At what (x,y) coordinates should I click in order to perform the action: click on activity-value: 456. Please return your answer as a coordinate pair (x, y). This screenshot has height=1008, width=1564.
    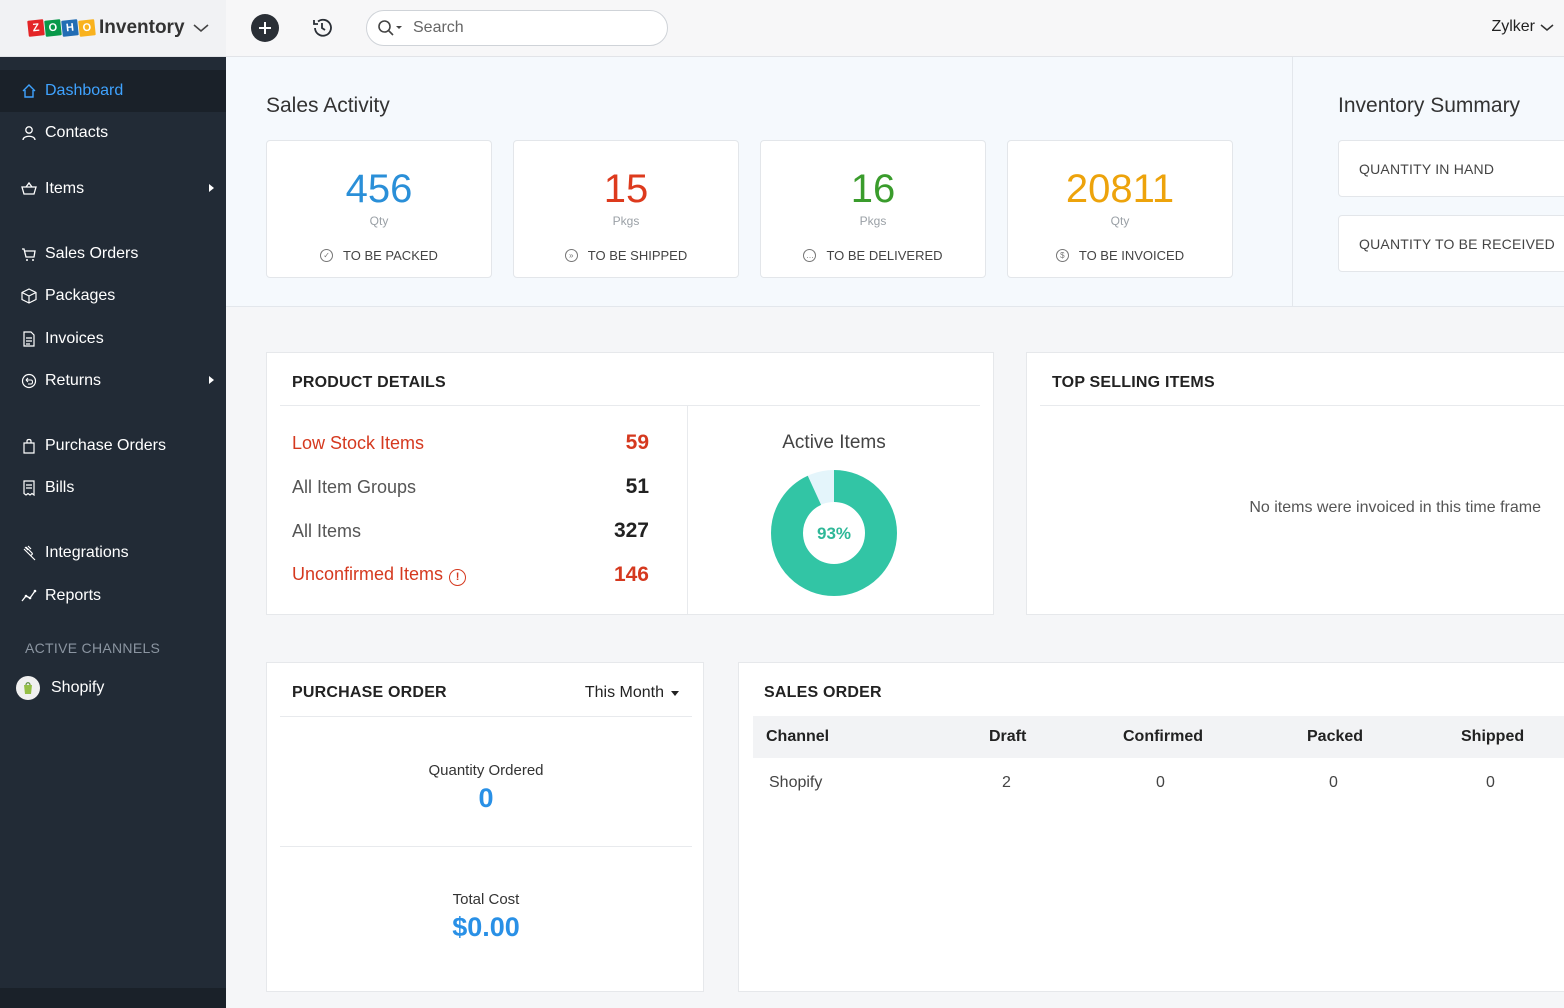
    Looking at the image, I should click on (379, 189).